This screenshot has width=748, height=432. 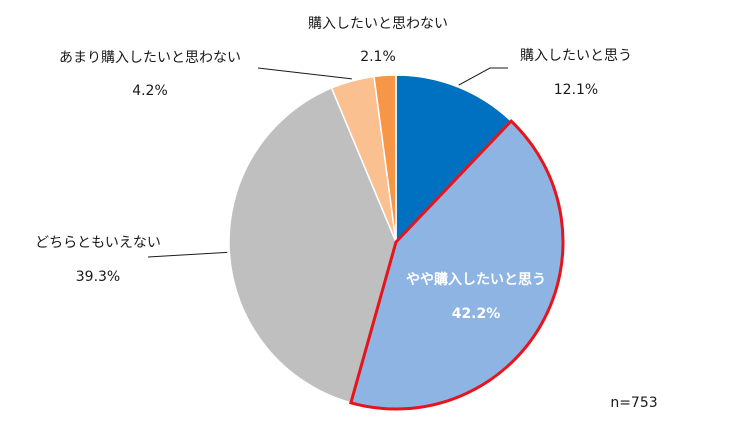 What do you see at coordinates (98, 243) in the screenshot?
I see `label-dochira-tomo: どちらともいえない` at bounding box center [98, 243].